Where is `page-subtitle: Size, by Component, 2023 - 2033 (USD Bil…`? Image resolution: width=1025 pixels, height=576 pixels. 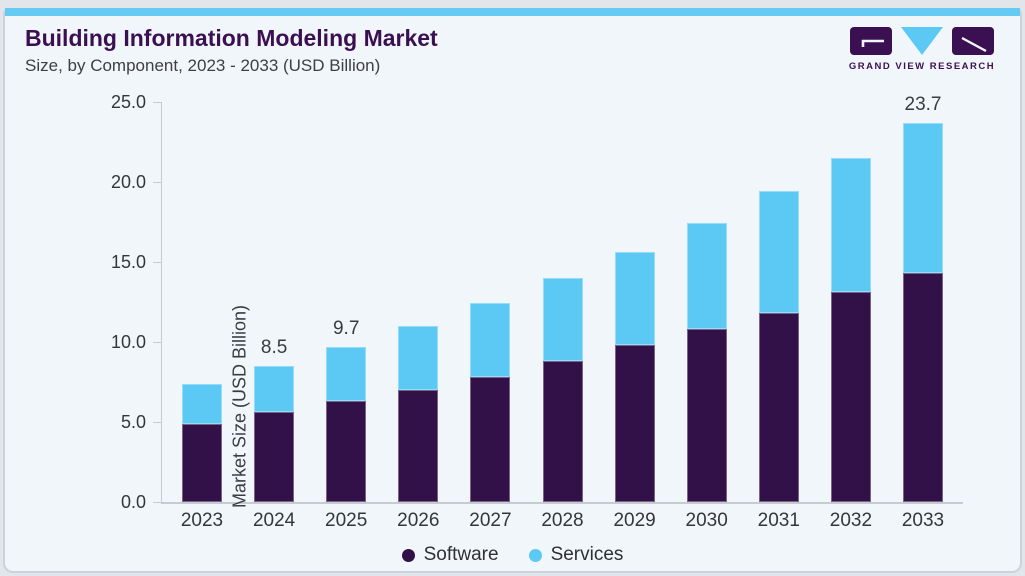
page-subtitle: Size, by Component, 2023 - 2033 (USD Bil… is located at coordinates (203, 65).